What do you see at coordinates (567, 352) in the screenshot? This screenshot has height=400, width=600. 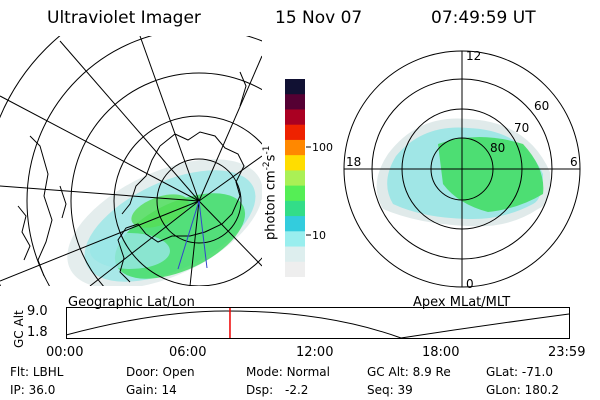 I see `time-tick-2359: 23:59` at bounding box center [567, 352].